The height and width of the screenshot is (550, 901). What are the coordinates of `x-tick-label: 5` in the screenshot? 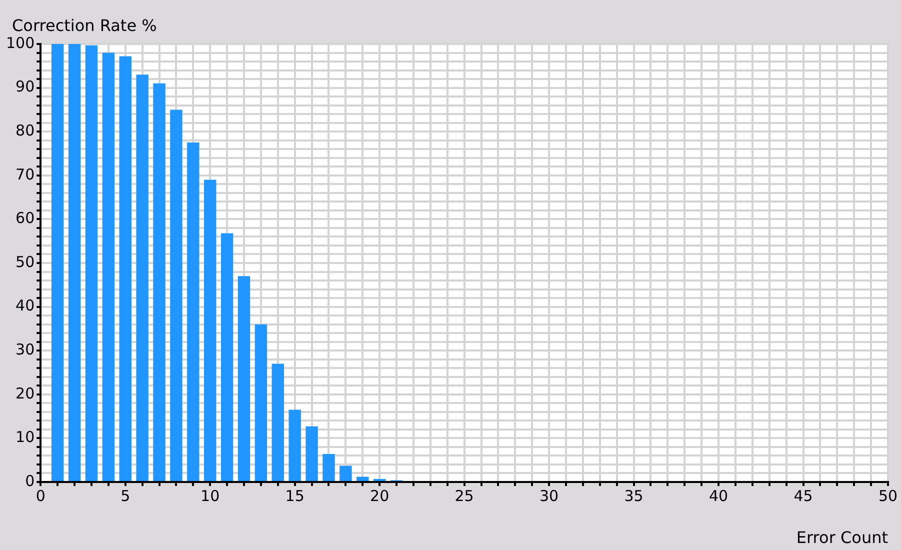 It's located at (125, 495).